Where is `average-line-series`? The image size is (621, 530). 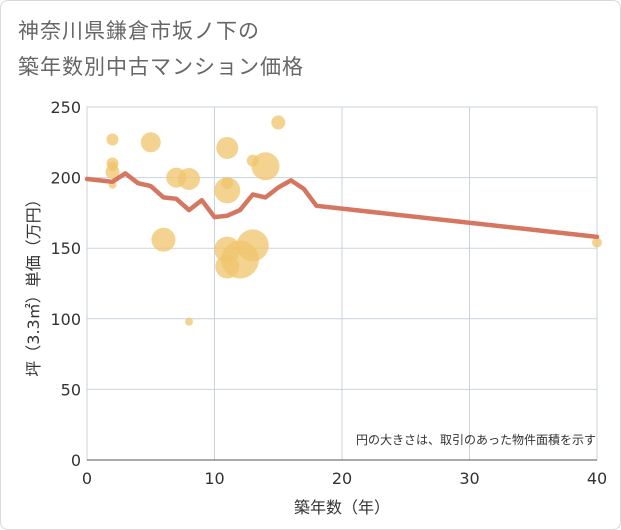 average-line-series is located at coordinates (342, 205).